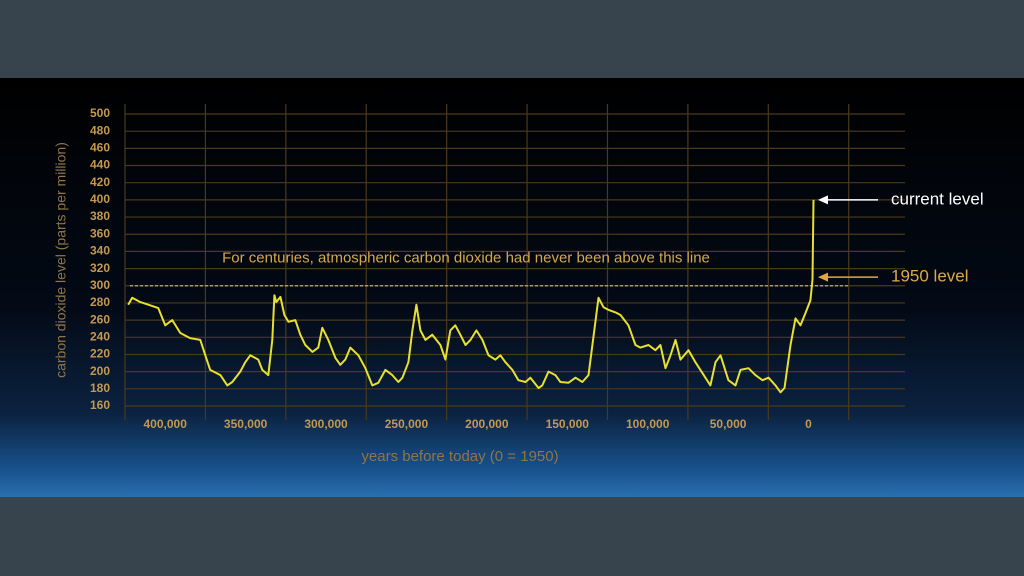  Describe the element at coordinates (100, 148) in the screenshot. I see `y-tick-label: 460` at that location.